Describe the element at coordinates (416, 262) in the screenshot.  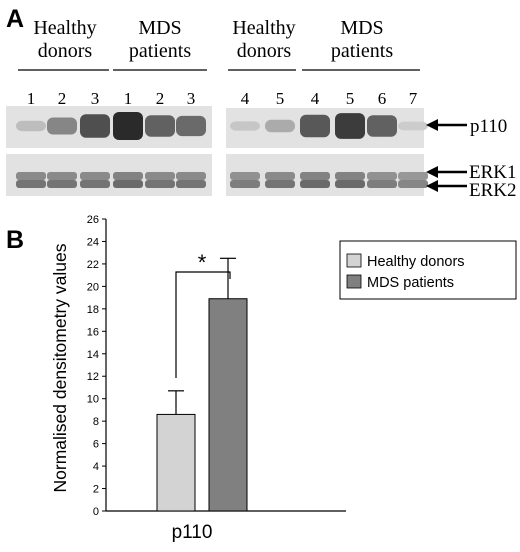
I see `legend-label-healthy: Healthy donors` at that location.